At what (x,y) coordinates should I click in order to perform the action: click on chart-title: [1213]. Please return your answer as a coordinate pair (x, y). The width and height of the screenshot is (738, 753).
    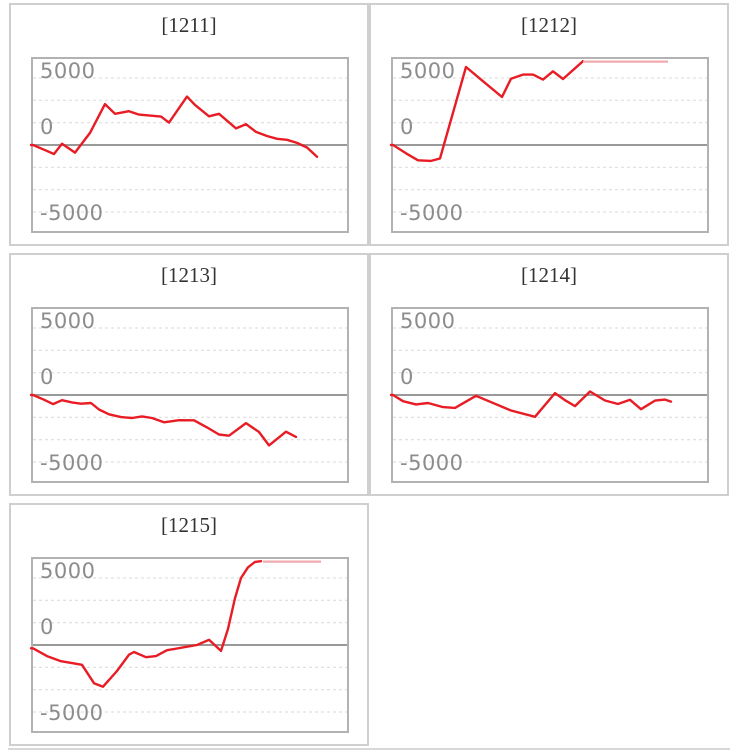
    Looking at the image, I should click on (189, 275).